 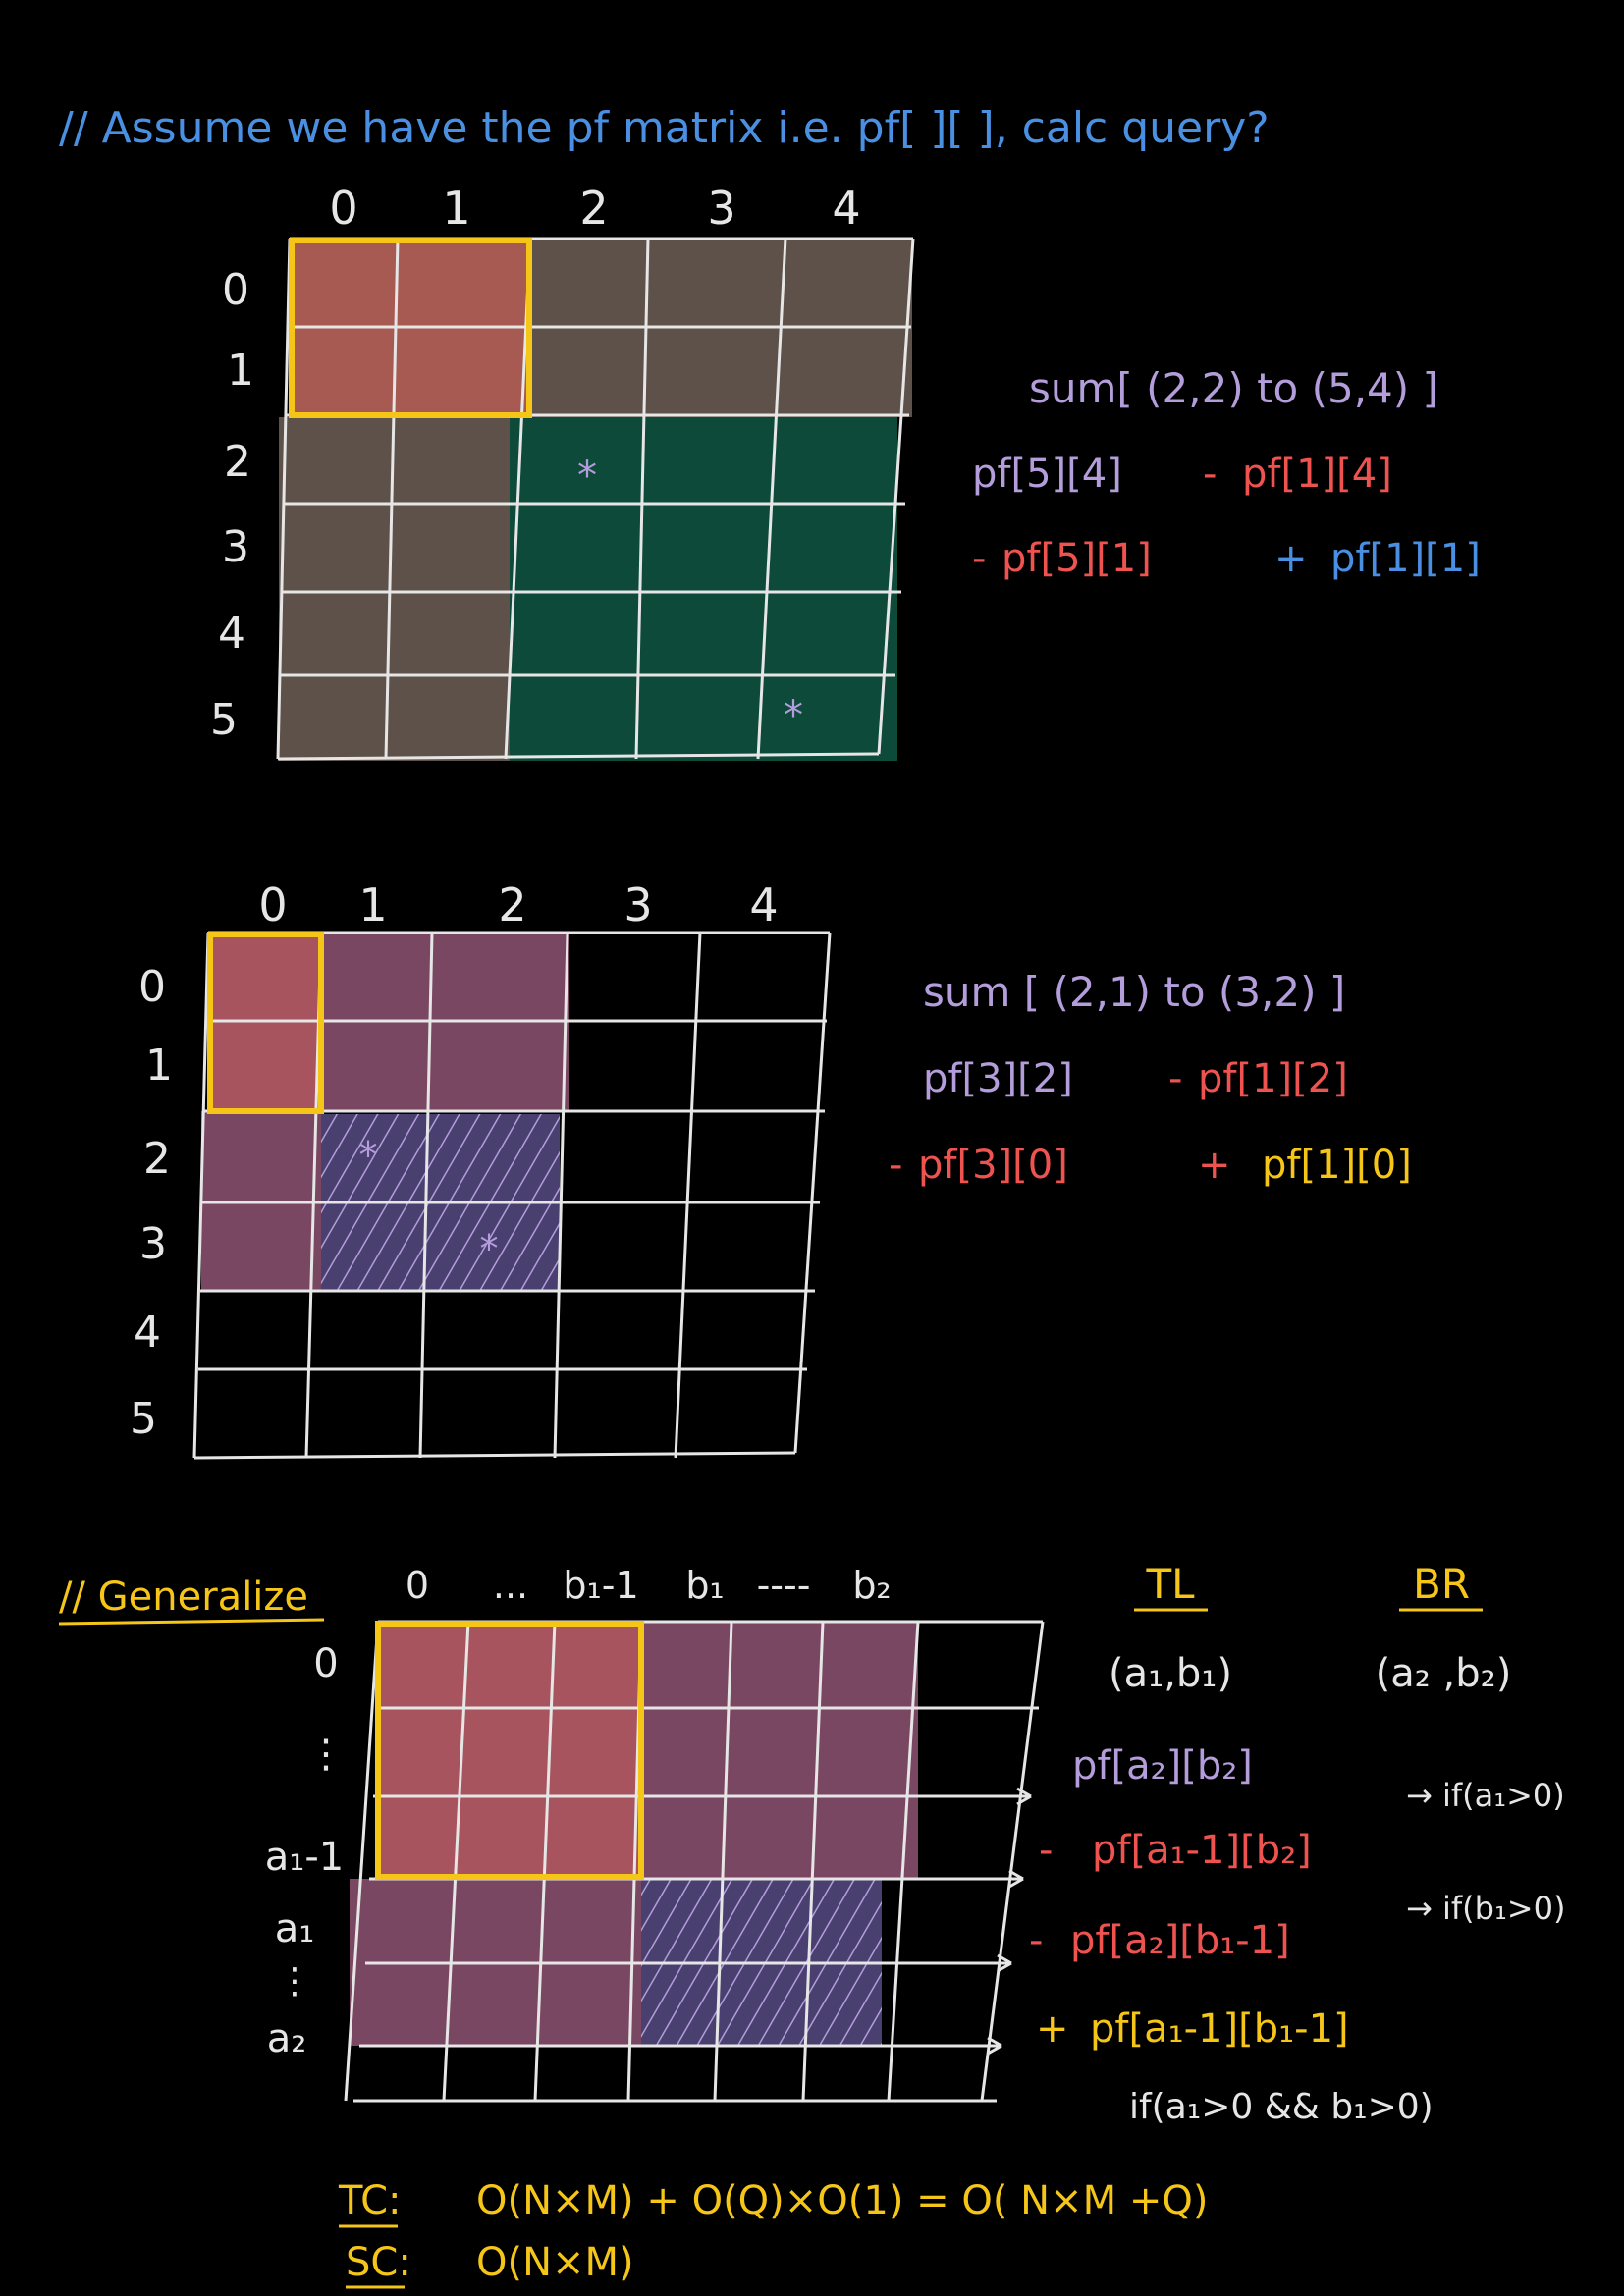 I want to click on tc-label: TC:, so click(x=370, y=2201).